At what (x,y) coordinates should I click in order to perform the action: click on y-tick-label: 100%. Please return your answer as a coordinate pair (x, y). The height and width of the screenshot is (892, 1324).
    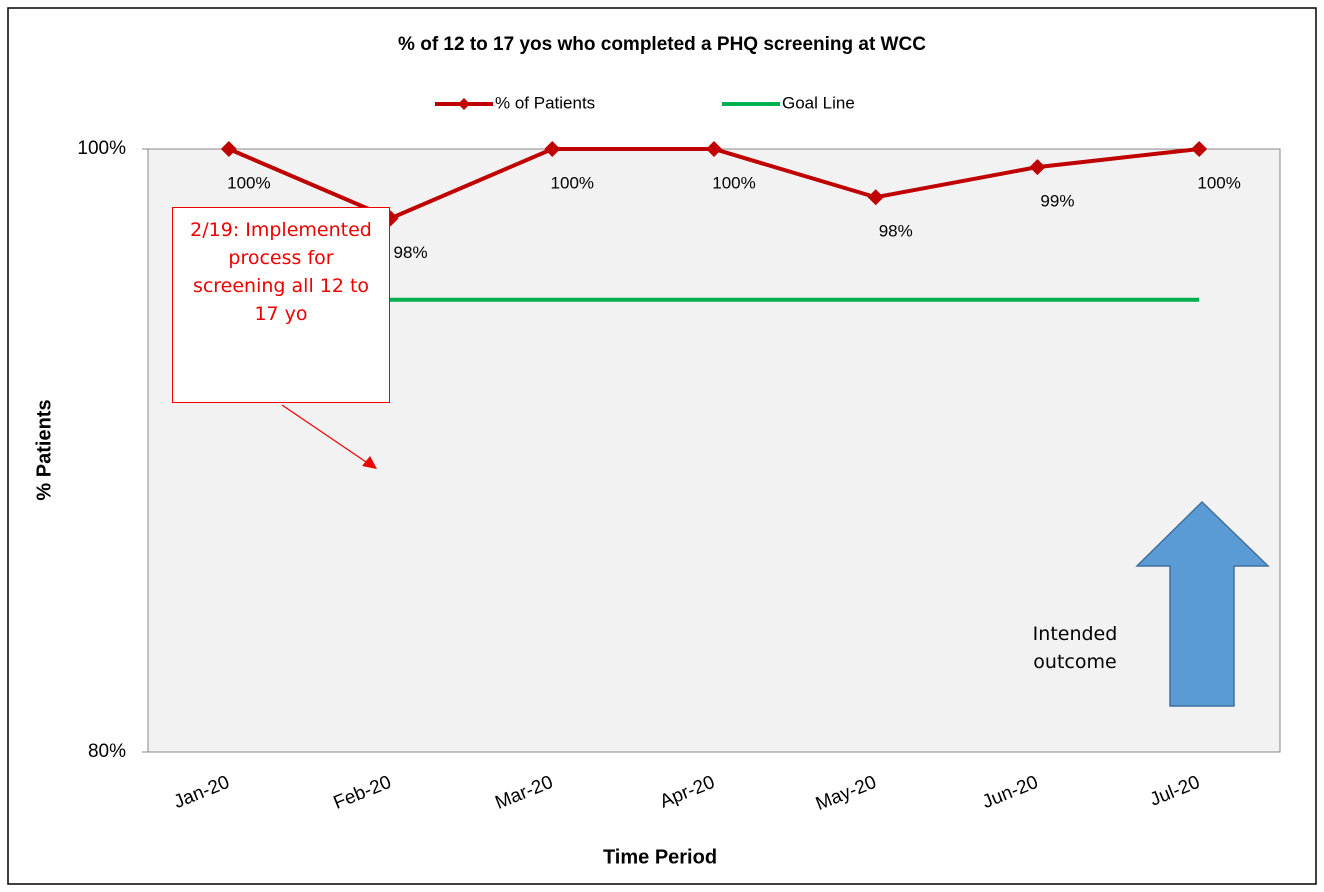
    Looking at the image, I should click on (101, 148).